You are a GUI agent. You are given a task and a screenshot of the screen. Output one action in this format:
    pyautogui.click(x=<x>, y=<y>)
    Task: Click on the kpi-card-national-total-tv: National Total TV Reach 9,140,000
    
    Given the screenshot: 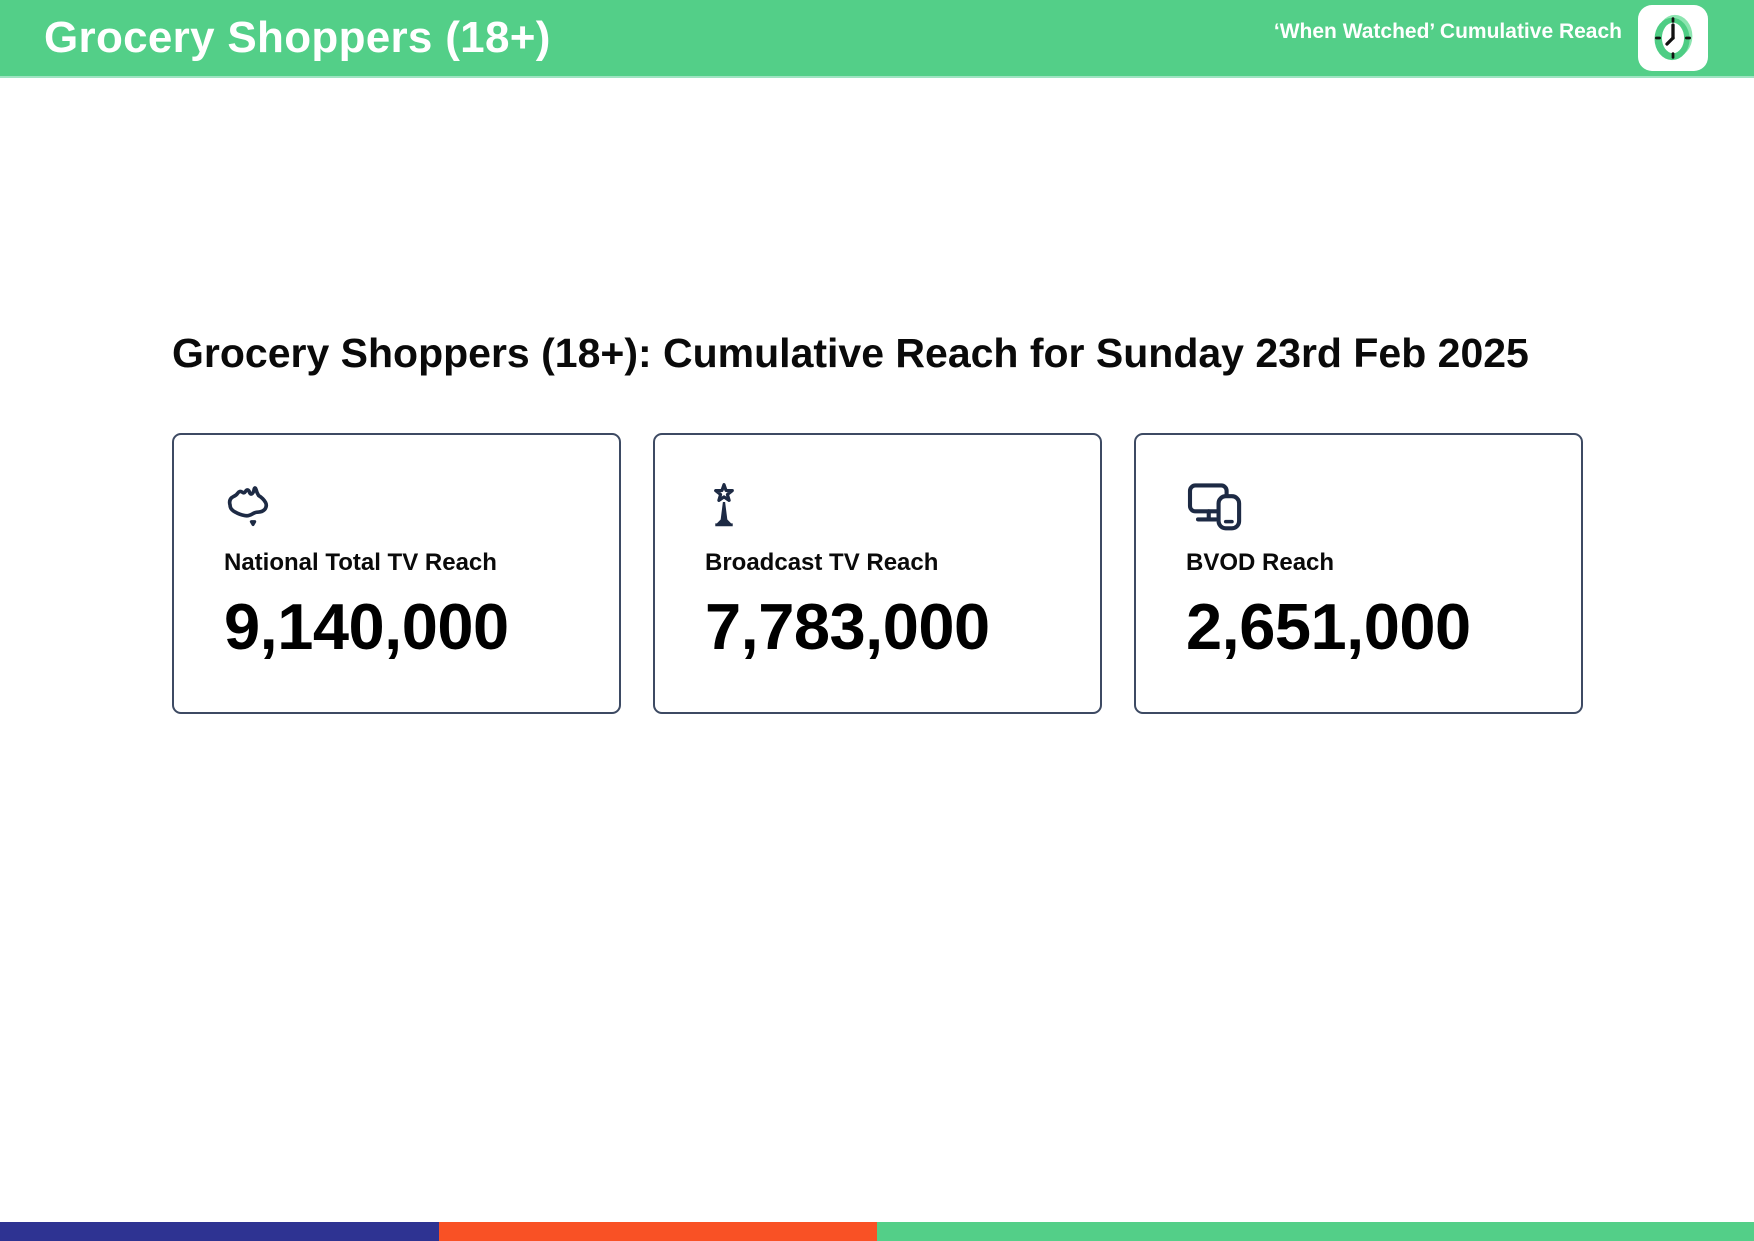 What is the action you would take?
    pyautogui.click(x=396, y=573)
    